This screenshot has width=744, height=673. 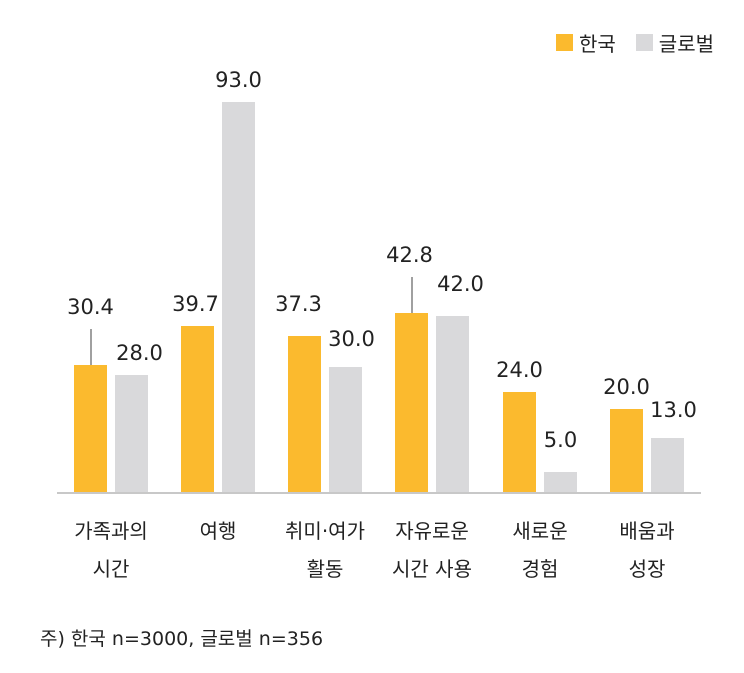 I want to click on category-label-line: 성장, so click(x=647, y=569).